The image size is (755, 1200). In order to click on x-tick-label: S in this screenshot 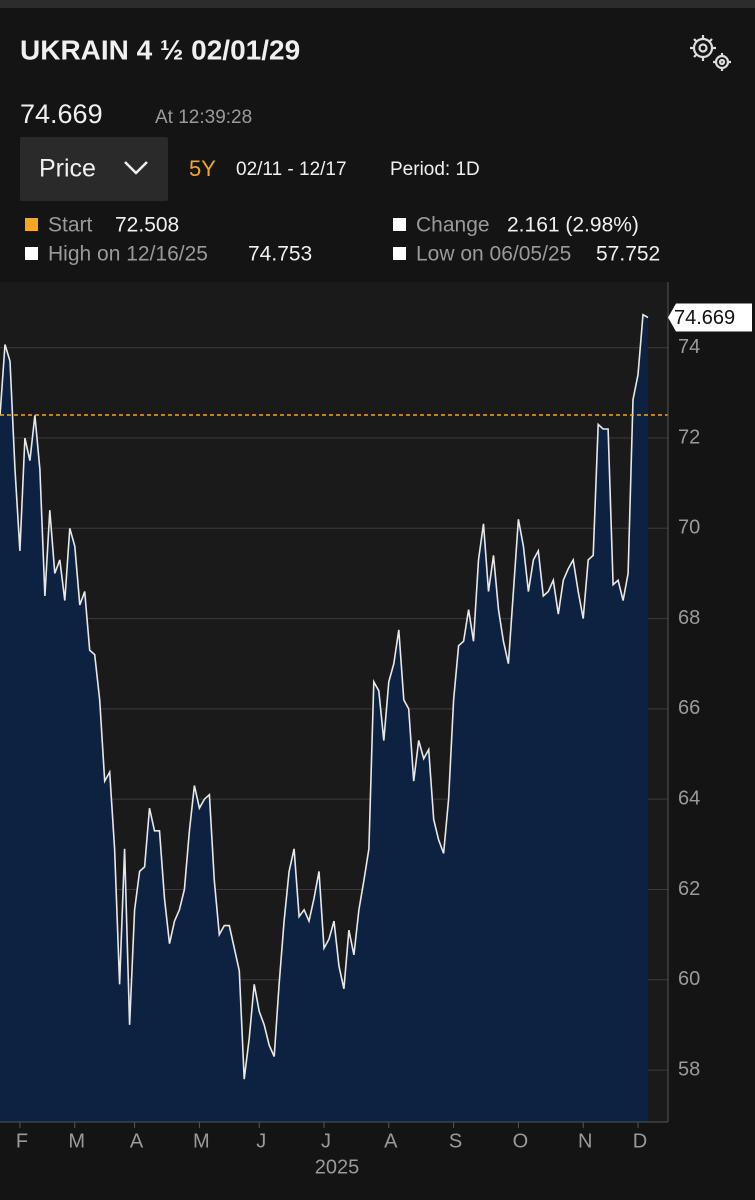, I will do `click(455, 1141)`.